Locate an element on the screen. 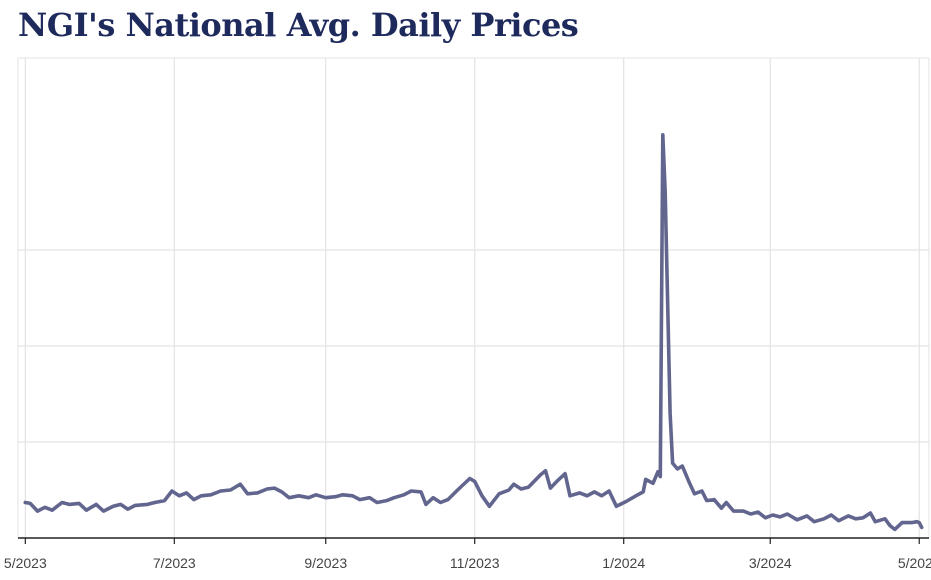 This screenshot has width=931, height=580. x-tick-label: 11/2023 is located at coordinates (475, 563).